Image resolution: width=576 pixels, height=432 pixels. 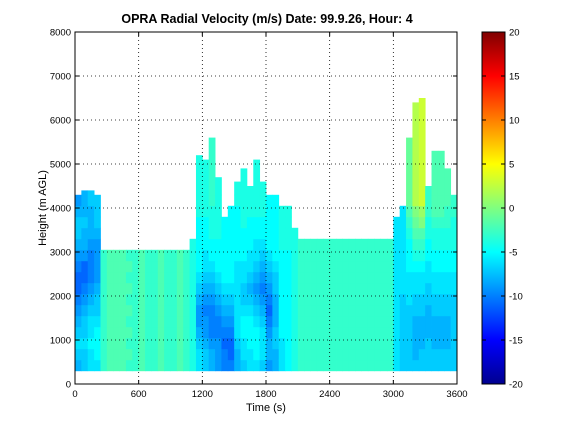 What do you see at coordinates (514, 77) in the screenshot?
I see `colorbar-tick-label: 15` at bounding box center [514, 77].